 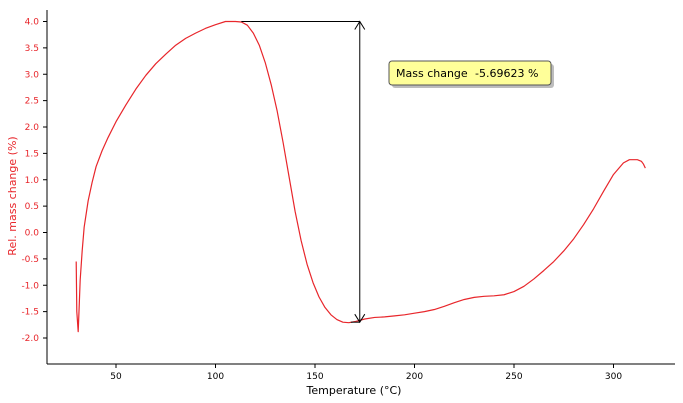 What do you see at coordinates (215, 377) in the screenshot?
I see `x-tick-label: 100` at bounding box center [215, 377].